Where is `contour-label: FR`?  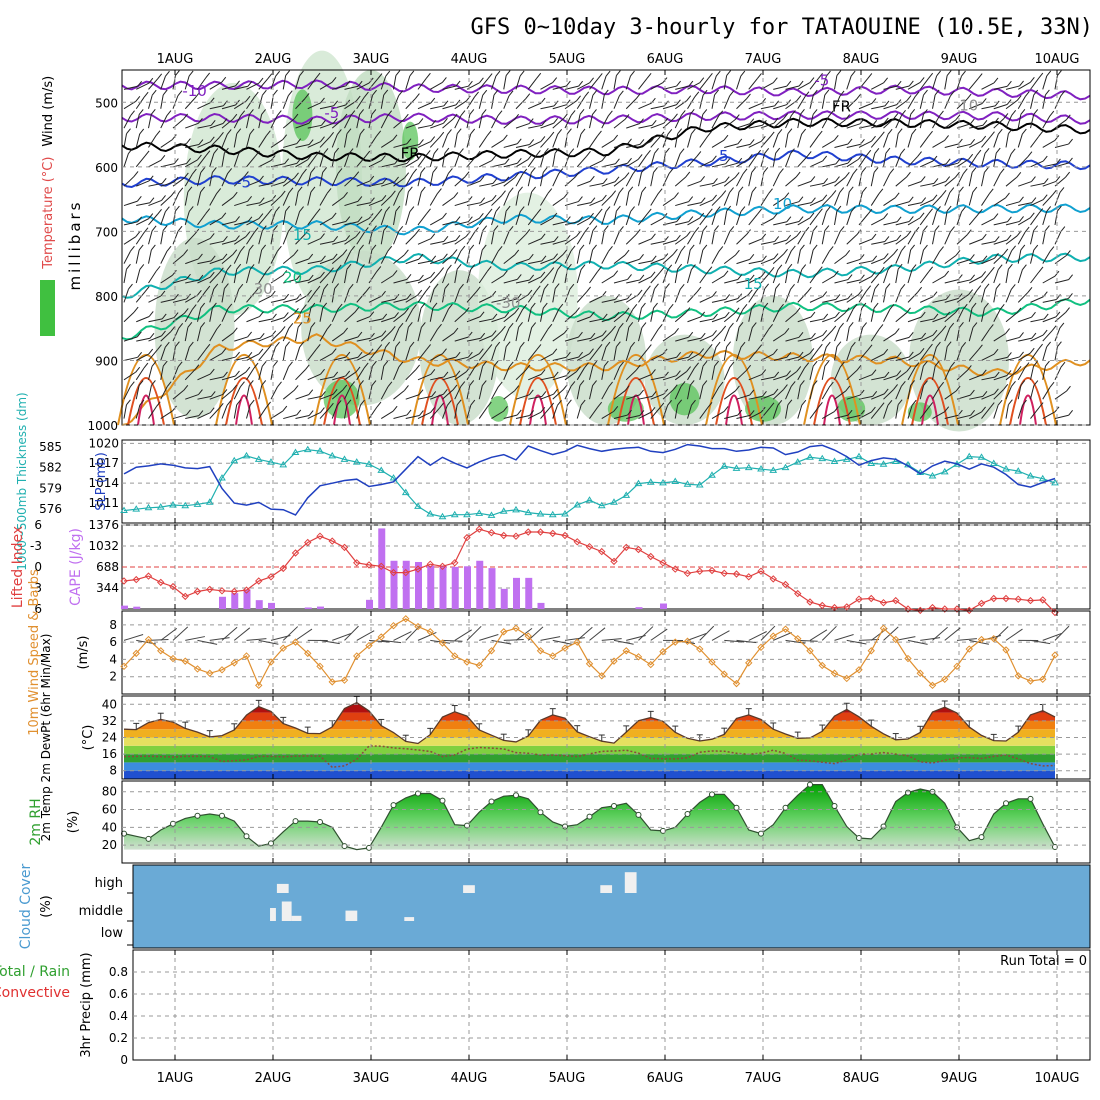 contour-label: FR is located at coordinates (841, 106).